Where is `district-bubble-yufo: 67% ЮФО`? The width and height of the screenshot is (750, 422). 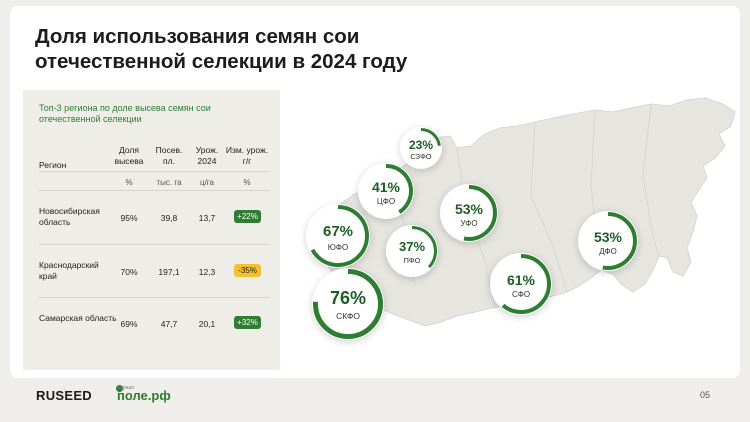 district-bubble-yufo: 67% ЮФО is located at coordinates (338, 236).